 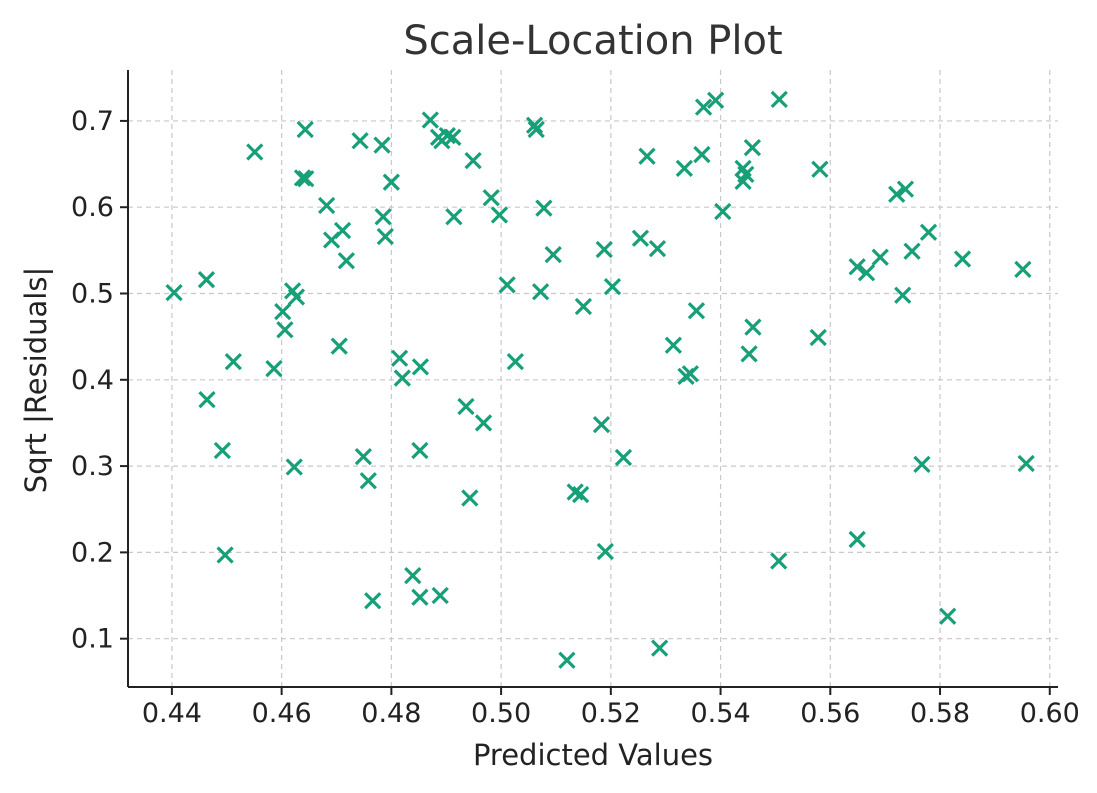 I want to click on y-ticks: 0.1 0.2 0.3 0.4 0.5 0.6 0.7, so click(x=99, y=380).